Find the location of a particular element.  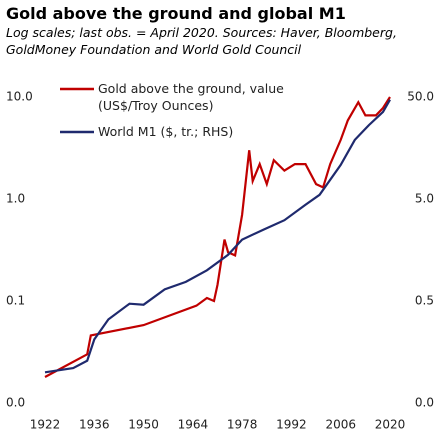

y2-tick-label: 0.0 is located at coordinates (424, 403).